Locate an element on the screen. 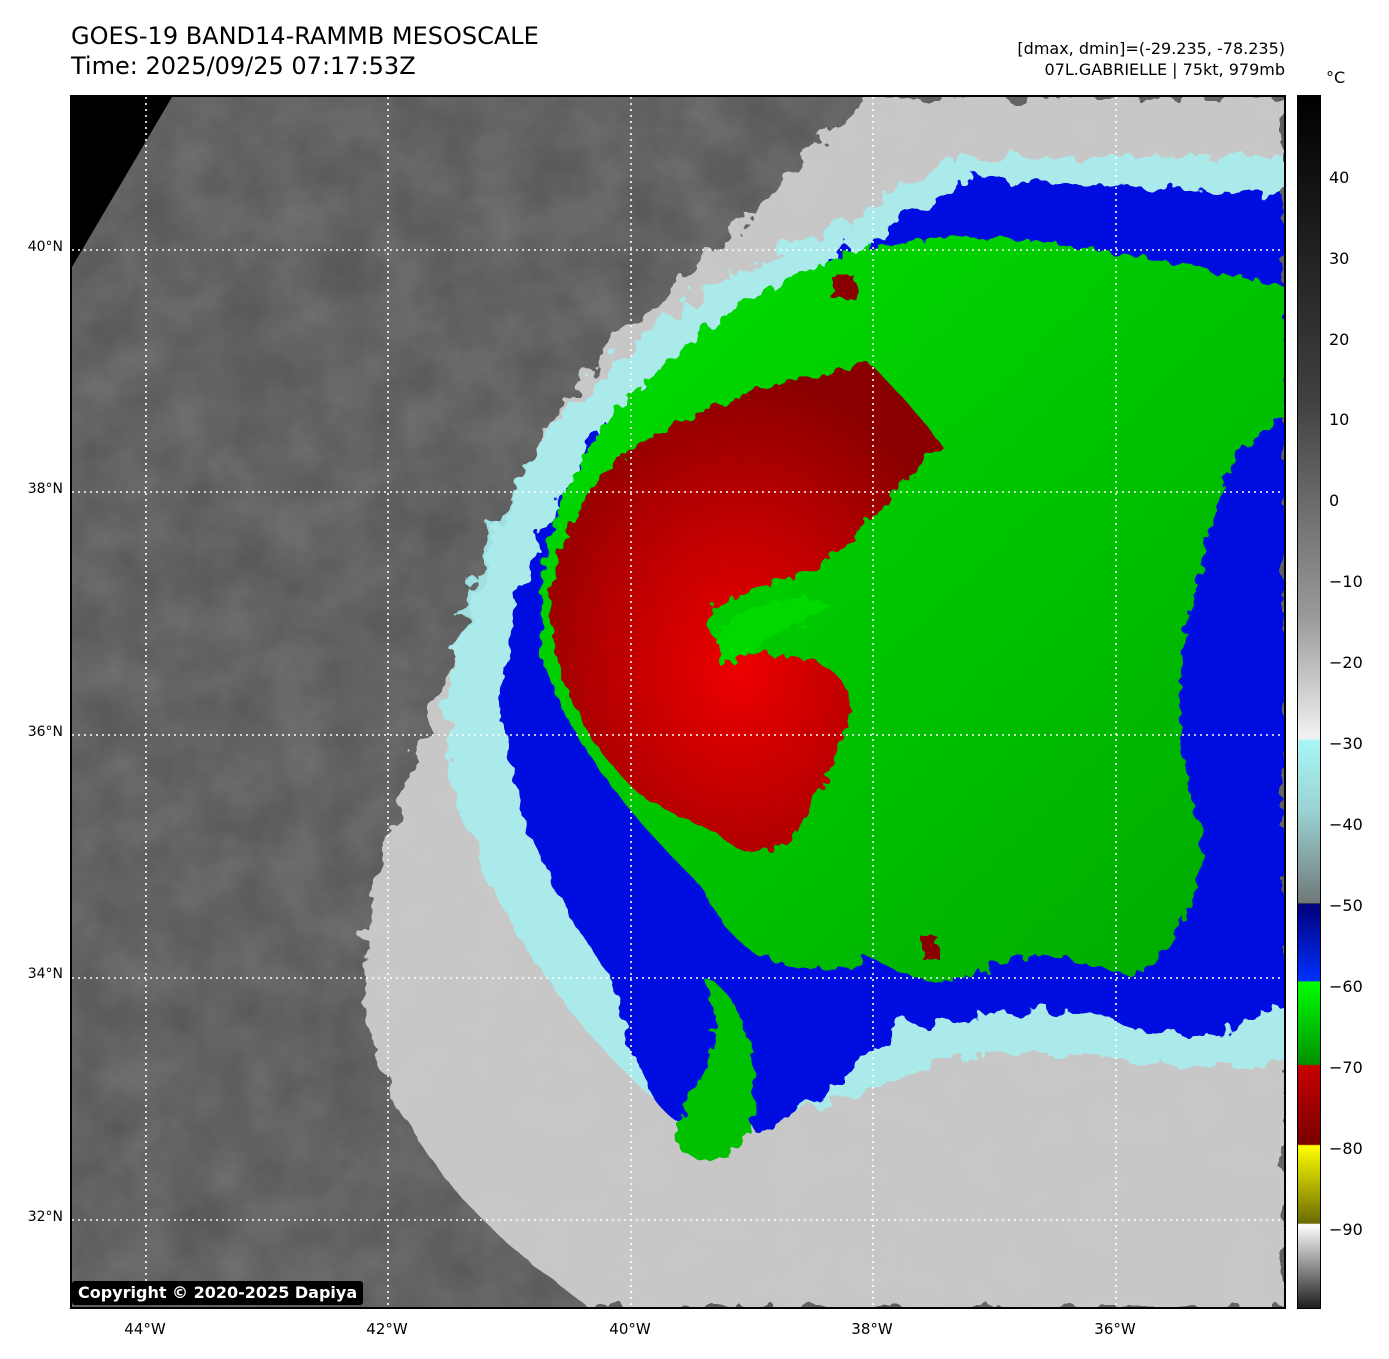 Image resolution: width=1389 pixels, height=1359 pixels. lat-label-38n: 38°N is located at coordinates (45, 489).